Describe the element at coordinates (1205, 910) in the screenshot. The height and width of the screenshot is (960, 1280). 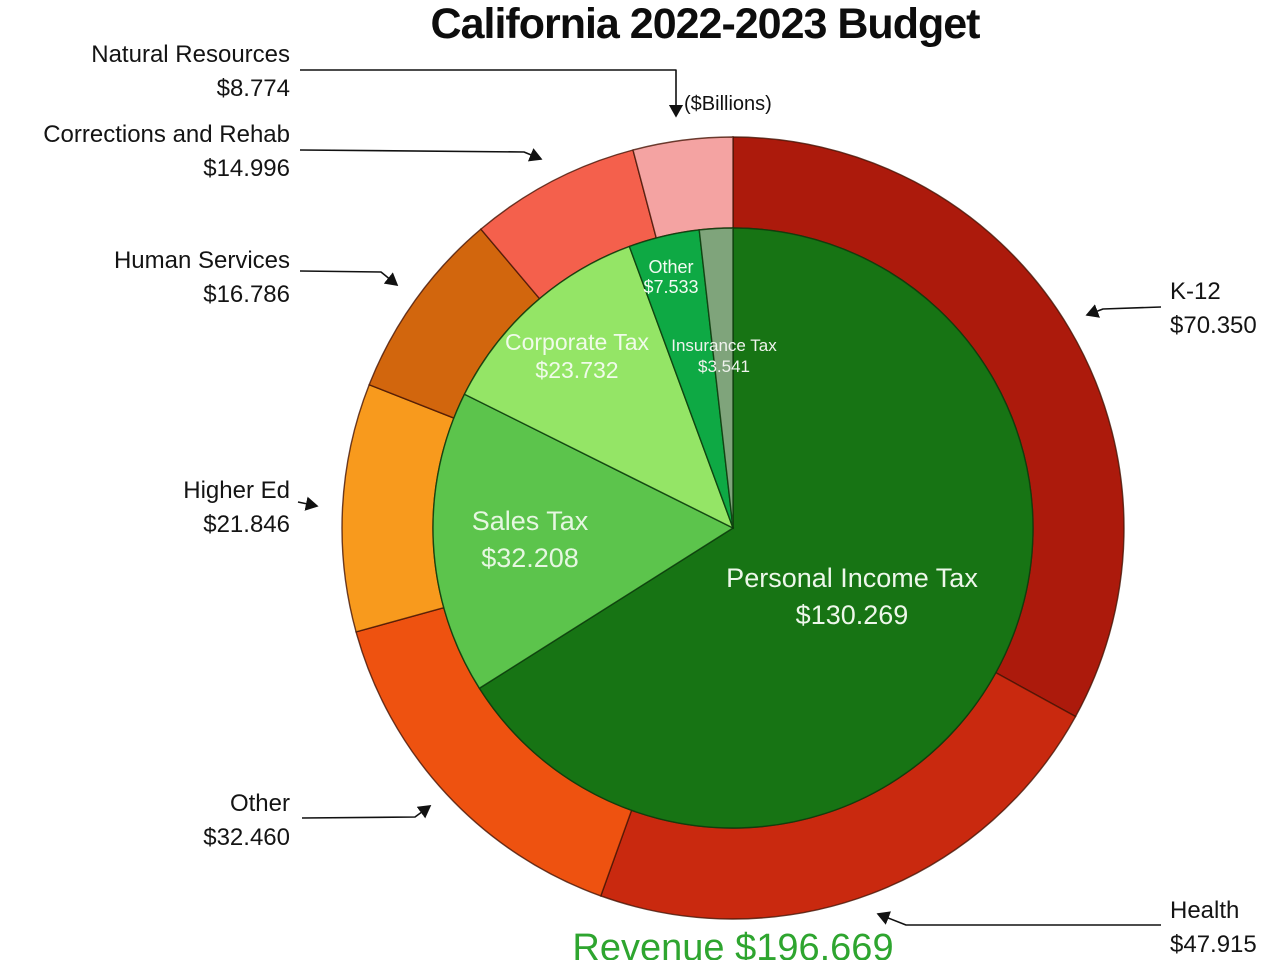
I see `callout-health-label: Health` at that location.